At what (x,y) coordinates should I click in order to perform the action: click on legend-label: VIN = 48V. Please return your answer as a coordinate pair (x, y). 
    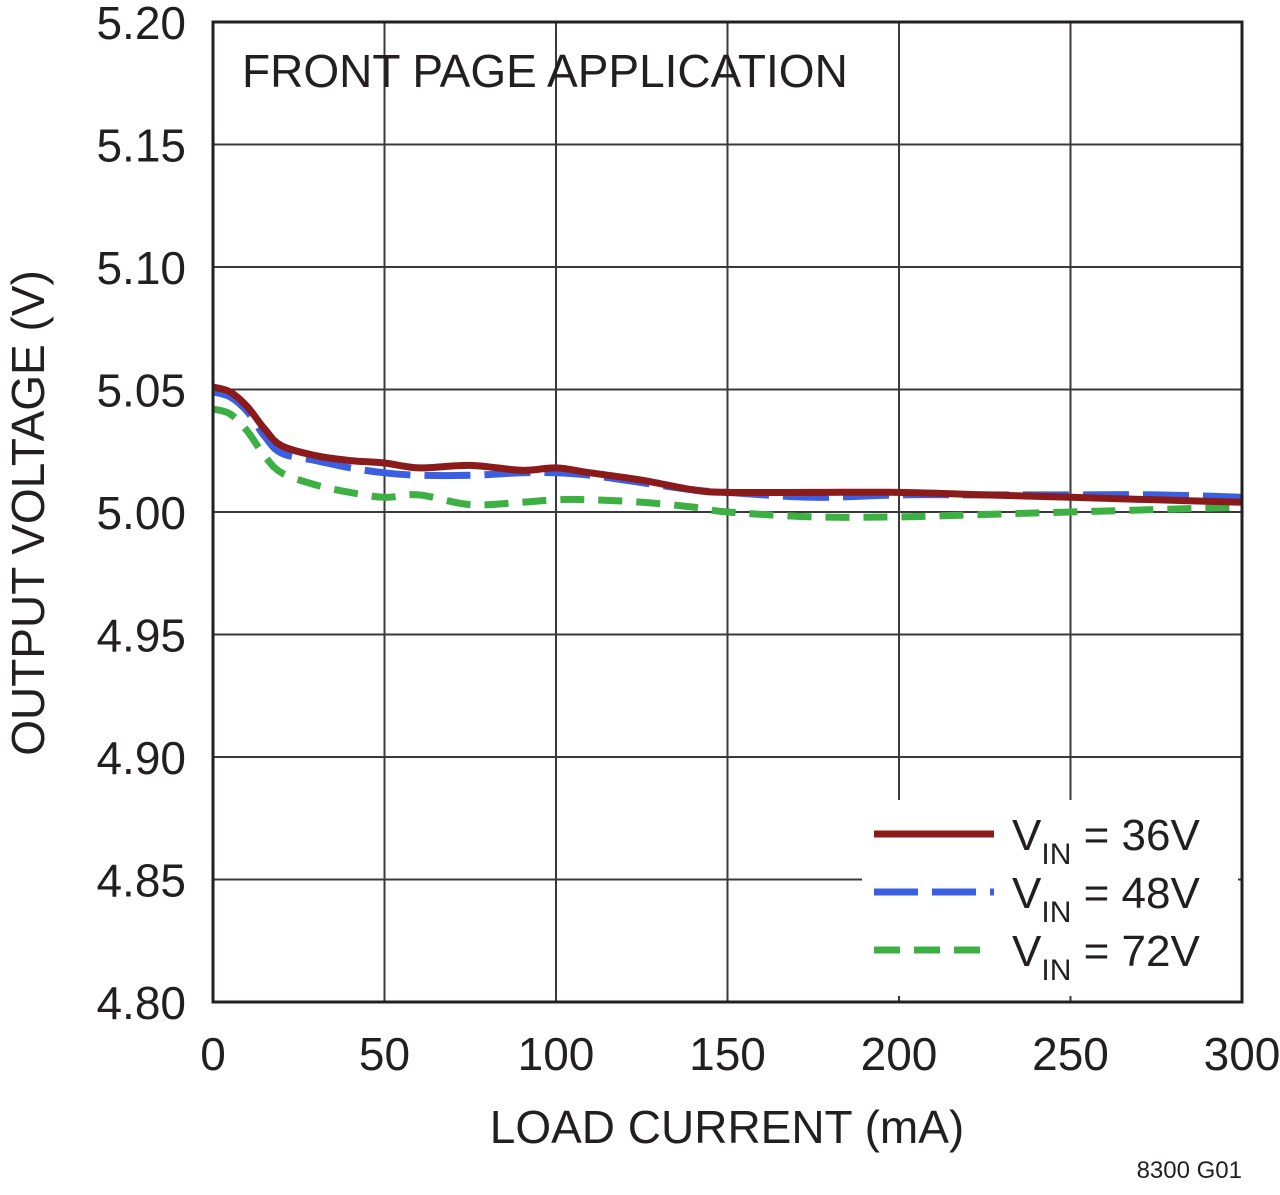
    Looking at the image, I should click on (1106, 899).